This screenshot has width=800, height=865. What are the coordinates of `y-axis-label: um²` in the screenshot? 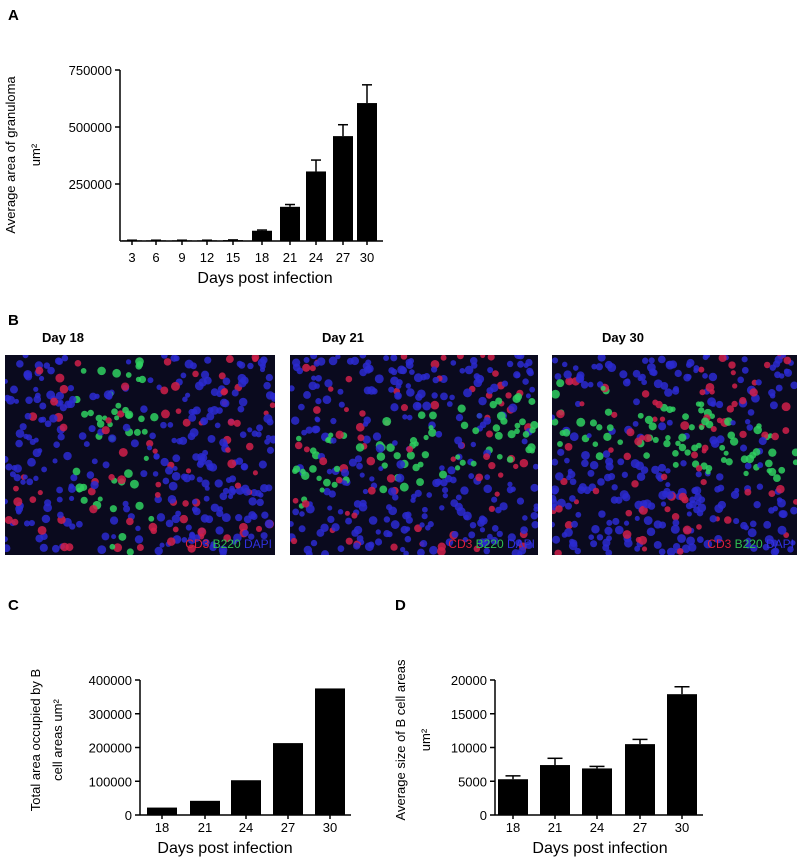 It's located at (35, 154).